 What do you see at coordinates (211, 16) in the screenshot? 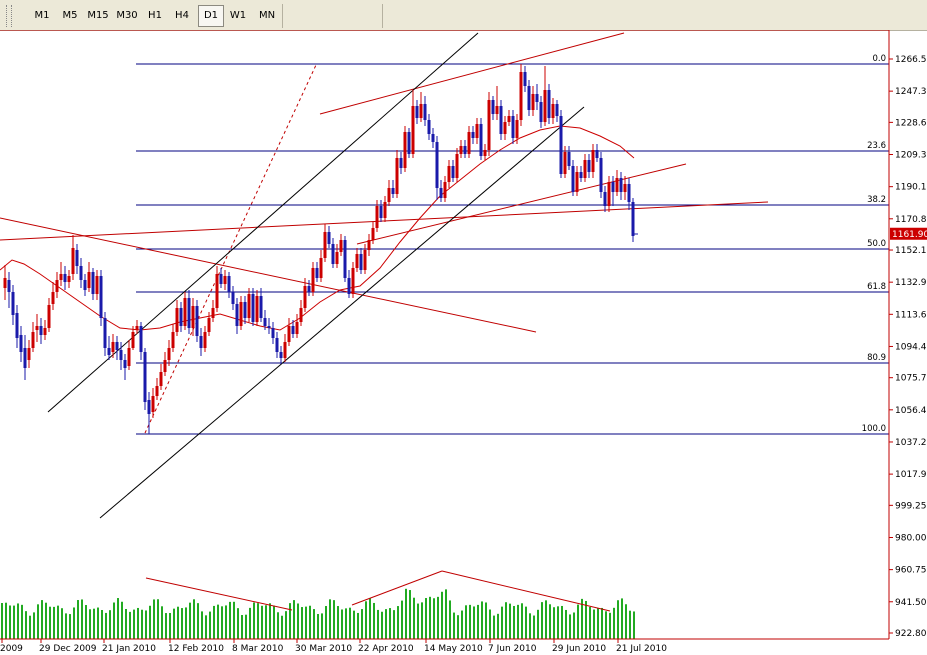
I see `timeframe-d1: D1` at bounding box center [211, 16].